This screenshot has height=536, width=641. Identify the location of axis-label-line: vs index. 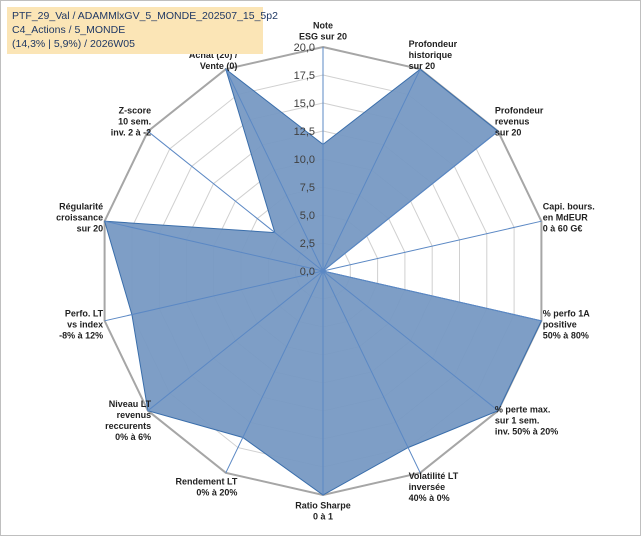
(85, 324).